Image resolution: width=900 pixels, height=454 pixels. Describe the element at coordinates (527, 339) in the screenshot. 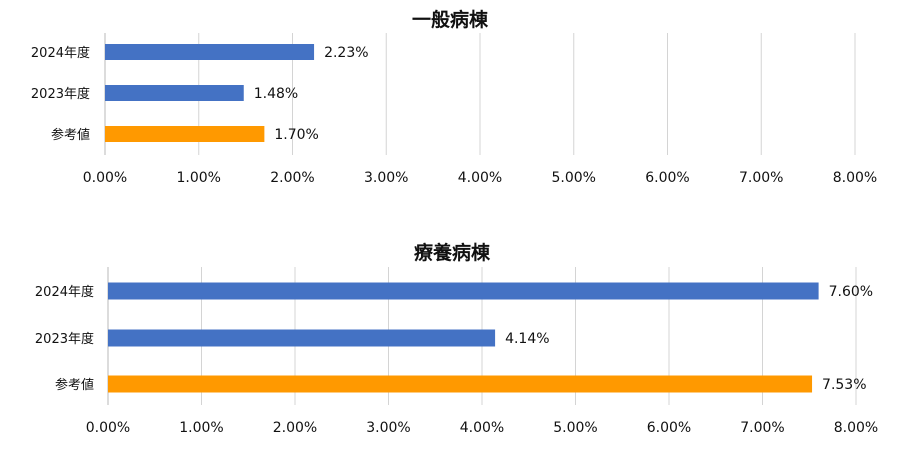

I see `data-label: 4.14%` at that location.